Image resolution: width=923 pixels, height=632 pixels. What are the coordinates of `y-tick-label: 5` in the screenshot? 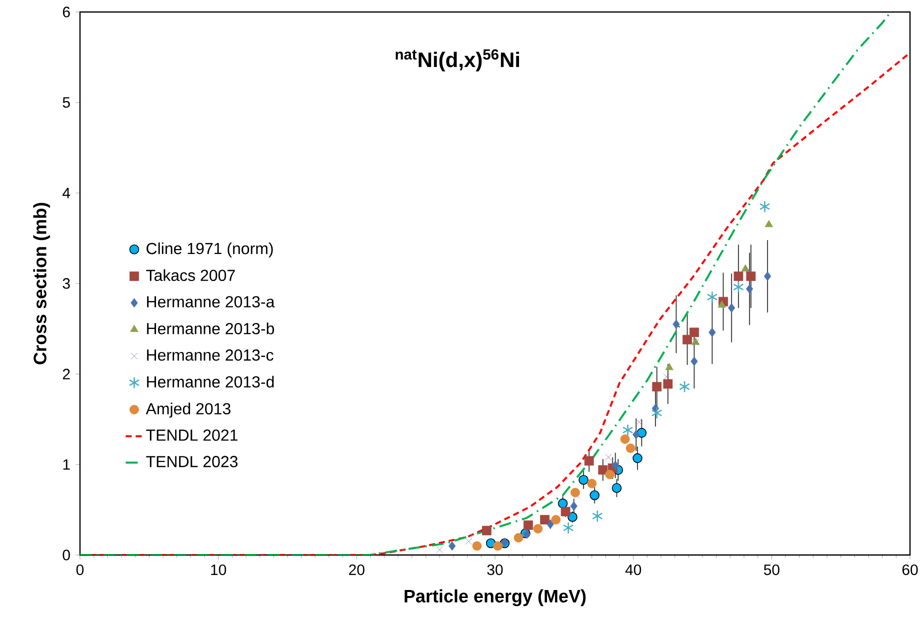 It's located at (66, 102).